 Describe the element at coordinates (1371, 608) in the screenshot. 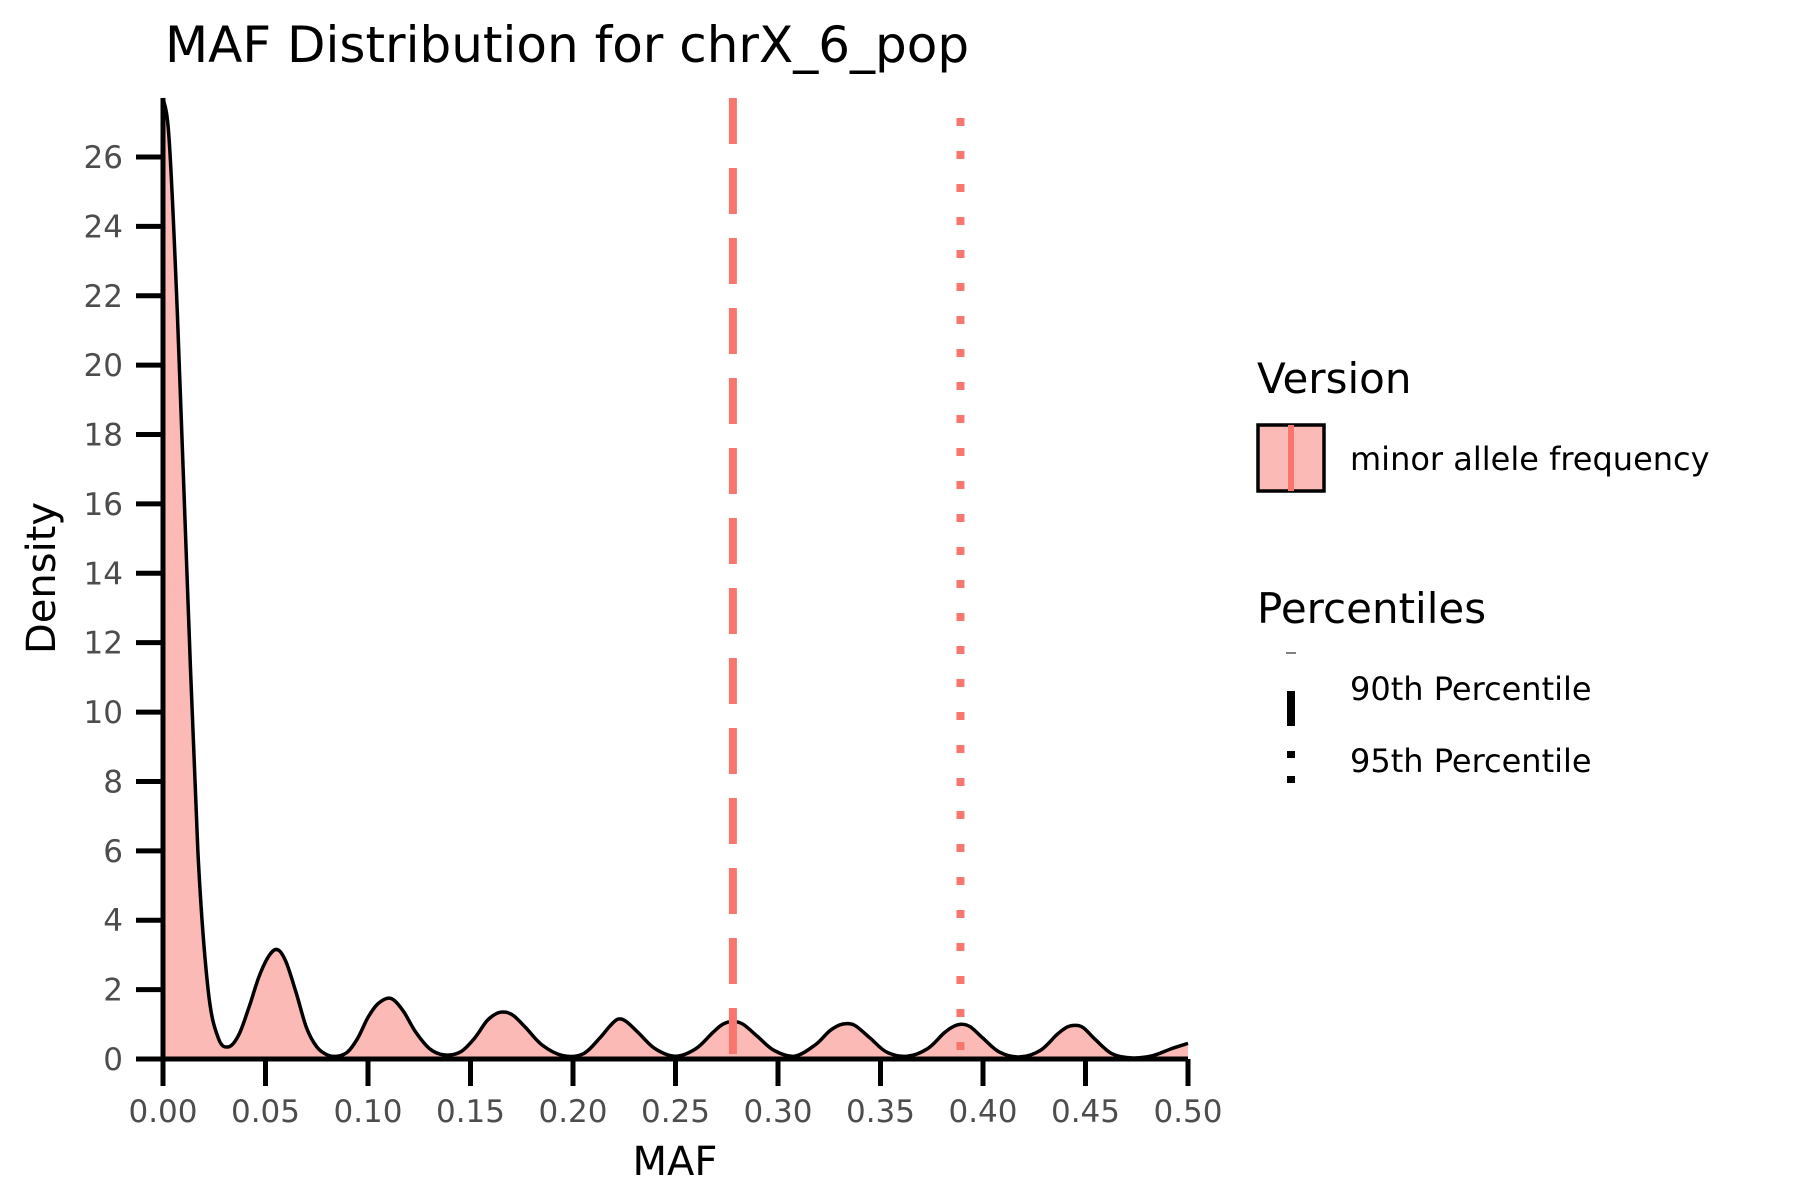

I see `legend-title-percentiles: Percentiles` at that location.